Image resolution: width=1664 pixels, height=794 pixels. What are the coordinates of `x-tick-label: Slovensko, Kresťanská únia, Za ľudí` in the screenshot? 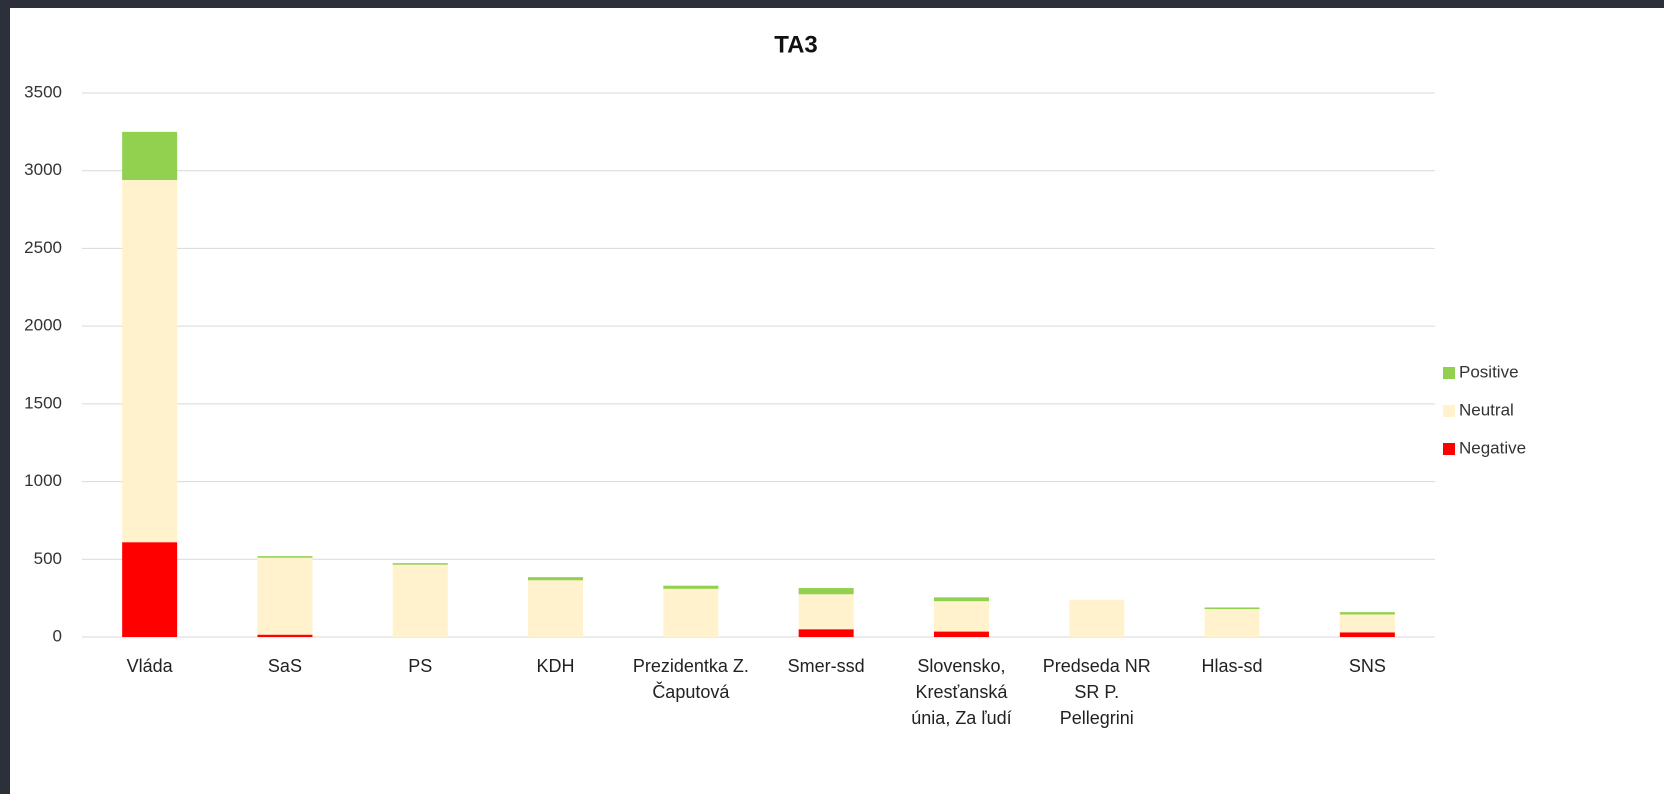 It's located at (961, 692).